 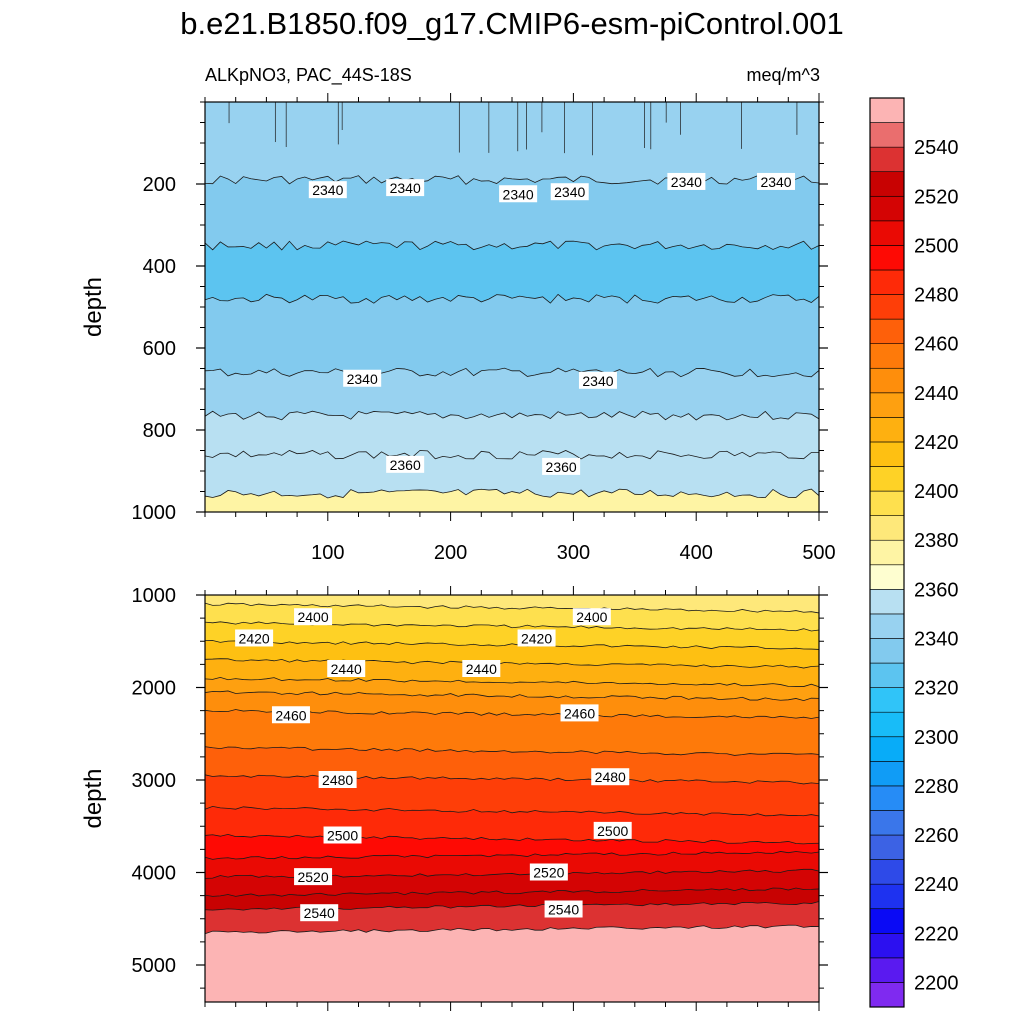 What do you see at coordinates (312, 617) in the screenshot?
I see `contour-label-text: 2400` at bounding box center [312, 617].